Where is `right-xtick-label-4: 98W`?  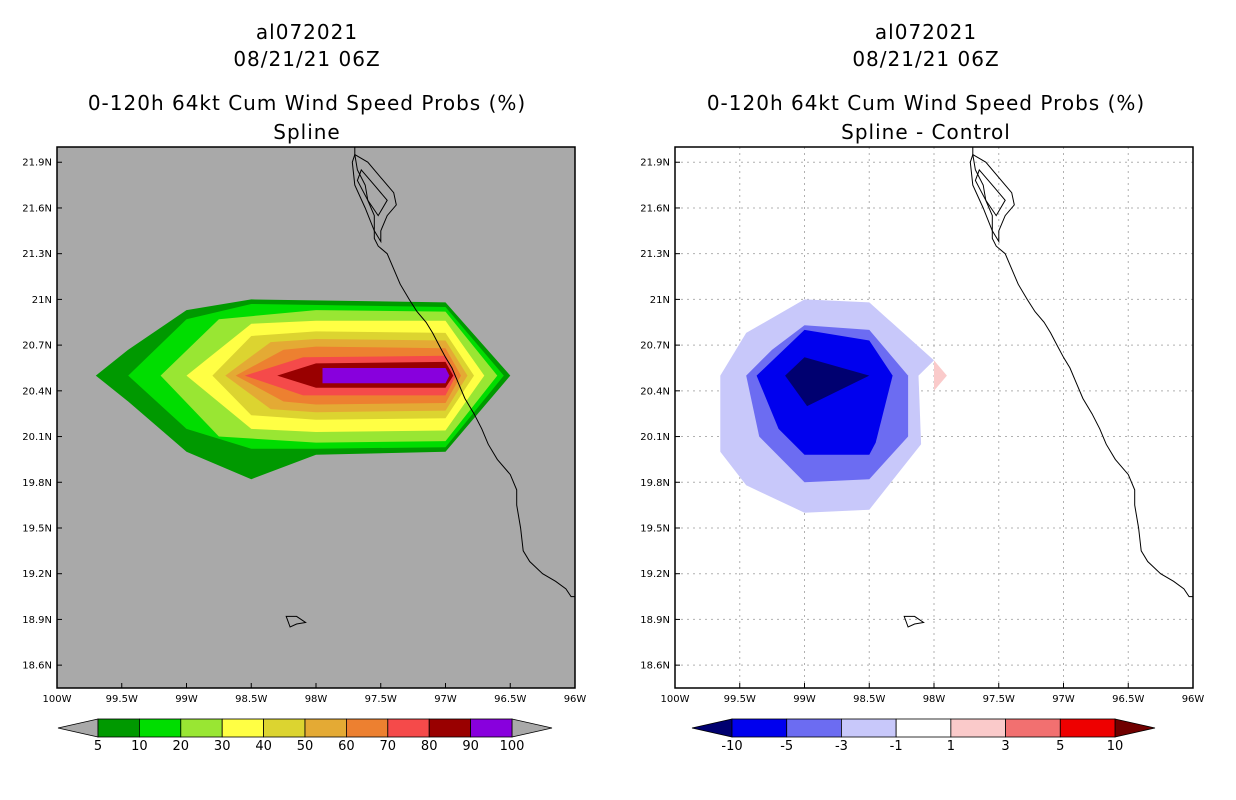 right-xtick-label-4: 98W is located at coordinates (934, 699).